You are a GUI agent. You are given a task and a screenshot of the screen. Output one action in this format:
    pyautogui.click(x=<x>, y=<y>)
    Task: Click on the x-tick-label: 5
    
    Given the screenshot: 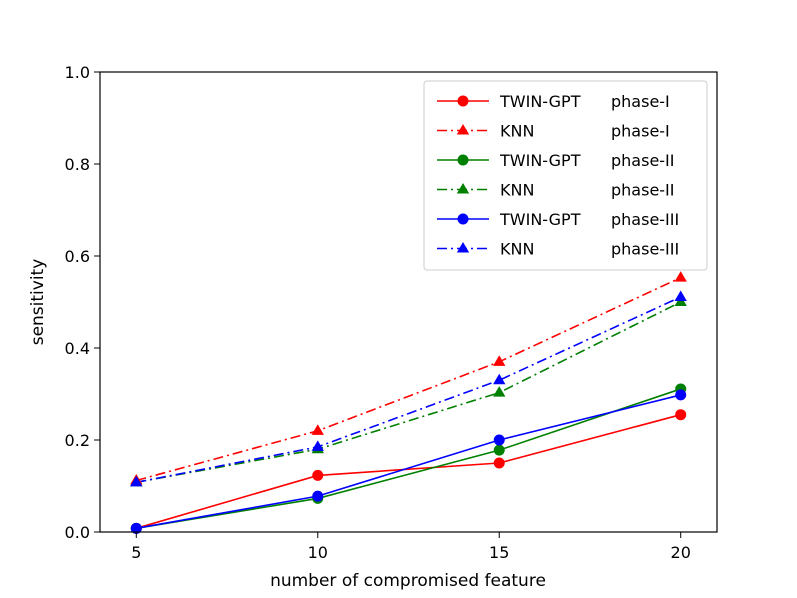 What is the action you would take?
    pyautogui.click(x=136, y=552)
    